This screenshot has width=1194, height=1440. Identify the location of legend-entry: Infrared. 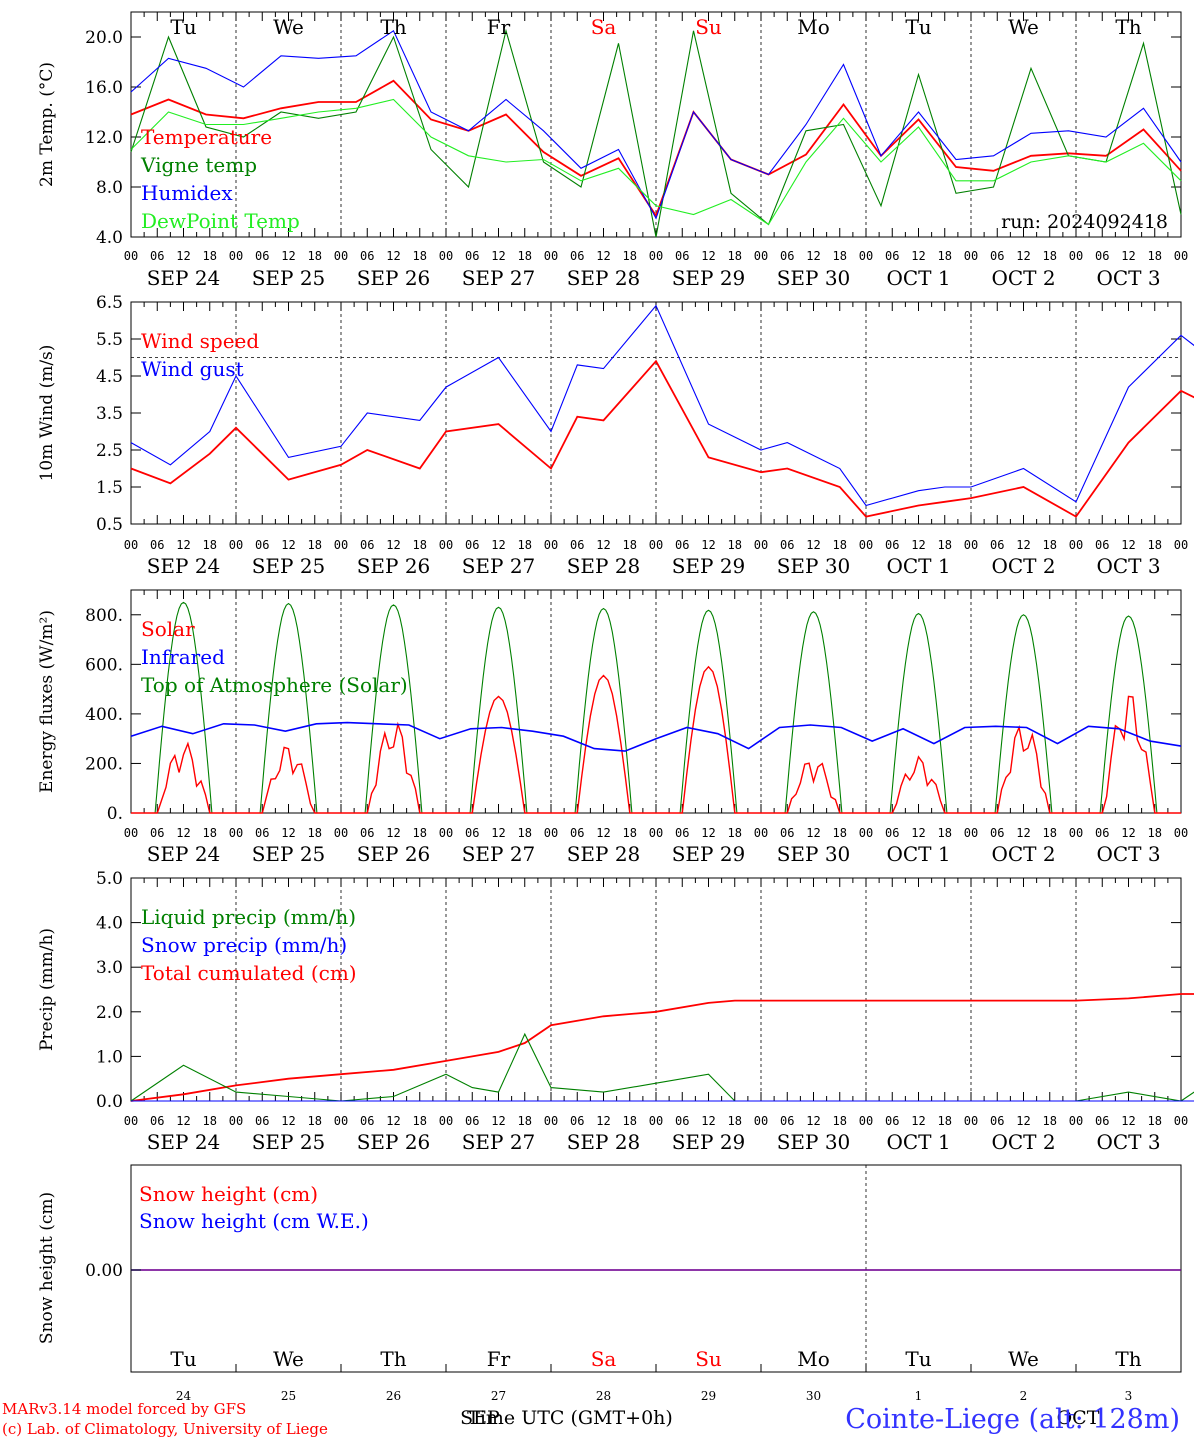
(183, 657).